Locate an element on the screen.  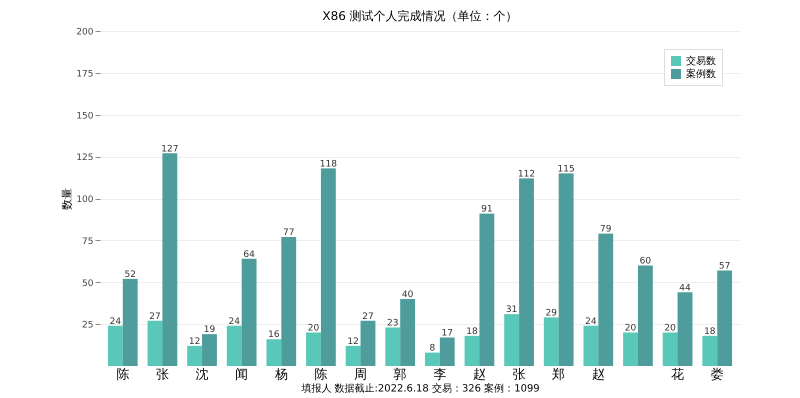
data-label: 44 is located at coordinates (685, 288).